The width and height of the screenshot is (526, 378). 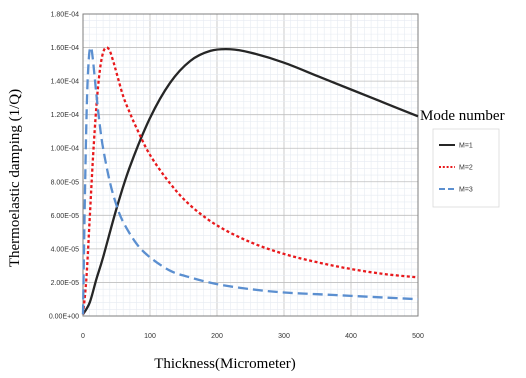 I want to click on legend: M=1 M=2 M=3, so click(x=456, y=168).